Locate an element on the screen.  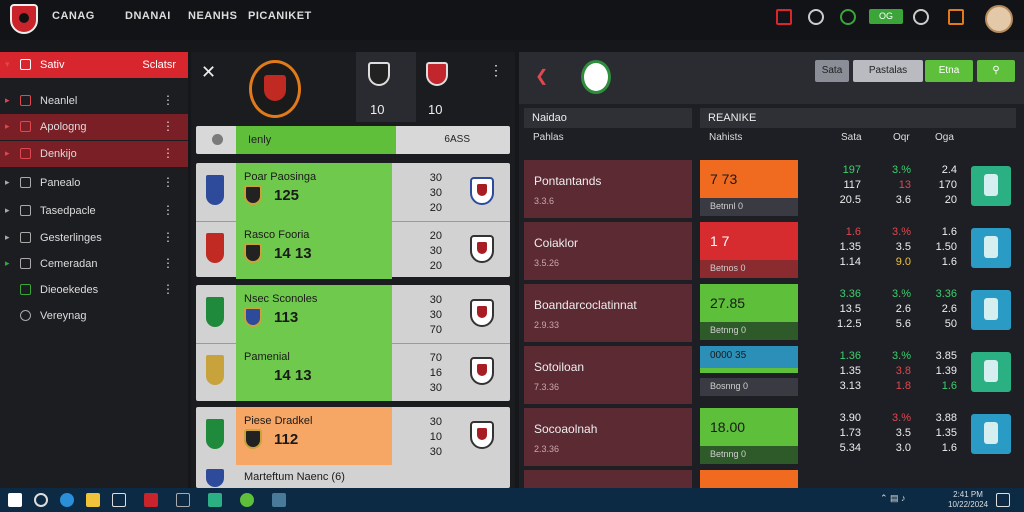
sidebar-item-cemeradan: ▸ Cemeradan ⋮ is located at coordinates (94, 264).